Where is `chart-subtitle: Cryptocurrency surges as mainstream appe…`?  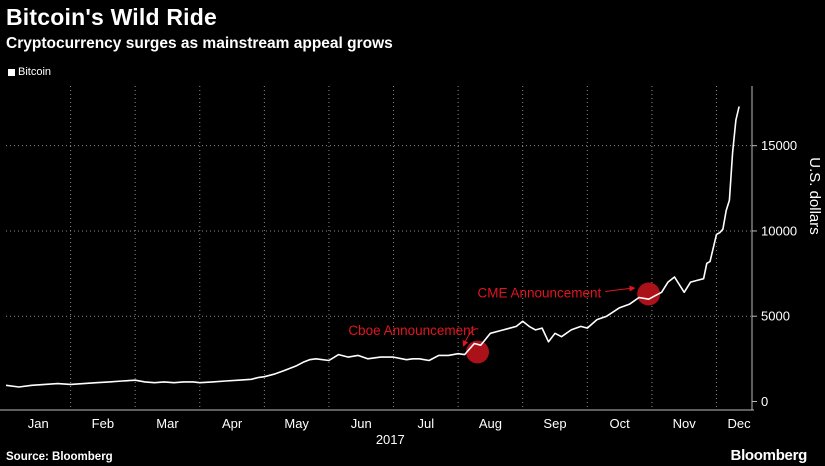 chart-subtitle: Cryptocurrency surges as mainstream appe… is located at coordinates (199, 43).